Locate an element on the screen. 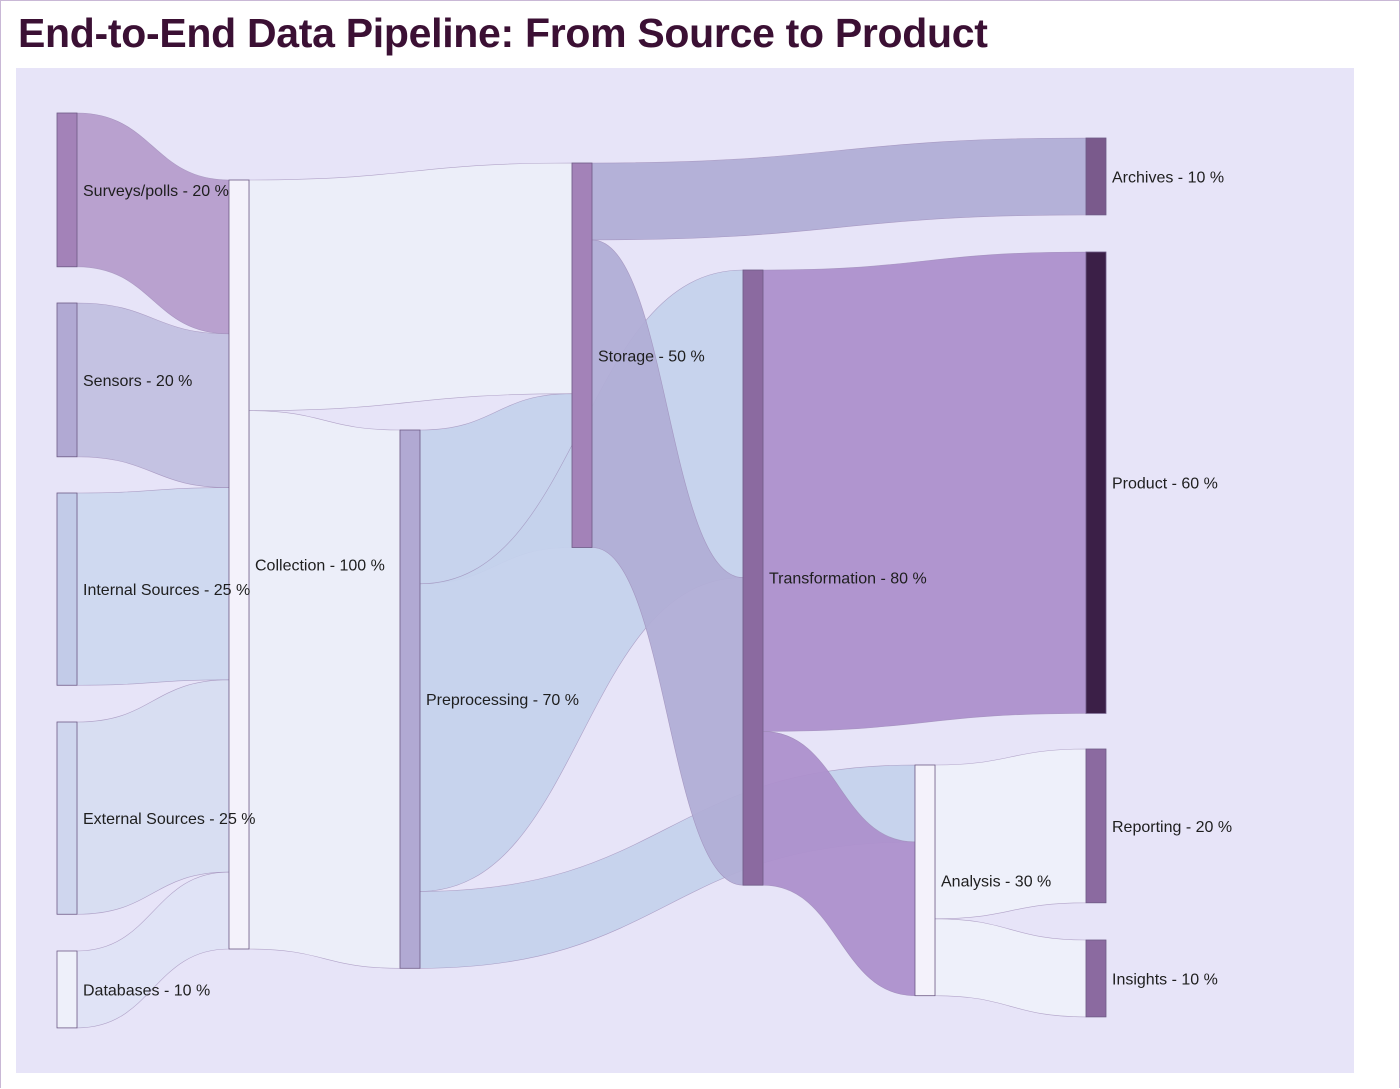  node-surveys is located at coordinates (67, 190).